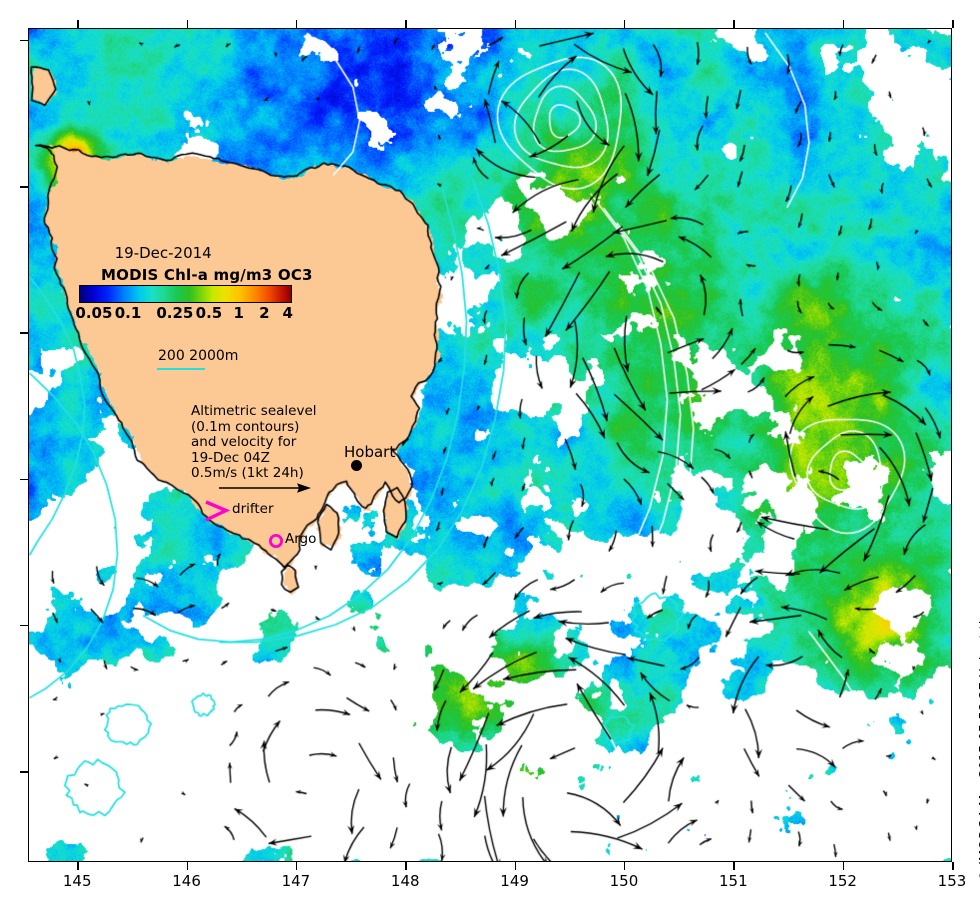 The height and width of the screenshot is (900, 980). What do you see at coordinates (356, 465) in the screenshot?
I see `city-marker-hobart` at bounding box center [356, 465].